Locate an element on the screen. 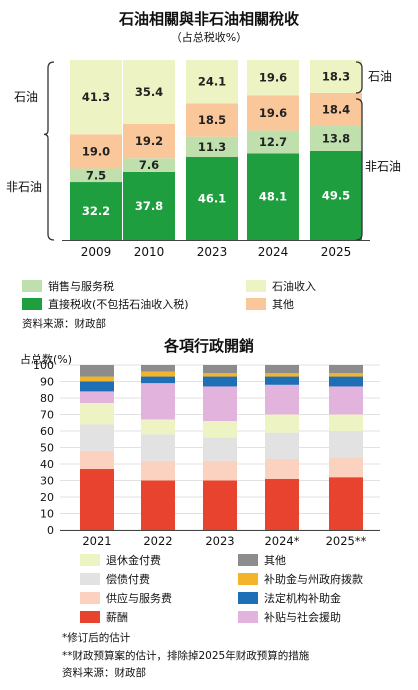  chart1-legend-sales-tax: 销售与服务税 is located at coordinates (68, 286).